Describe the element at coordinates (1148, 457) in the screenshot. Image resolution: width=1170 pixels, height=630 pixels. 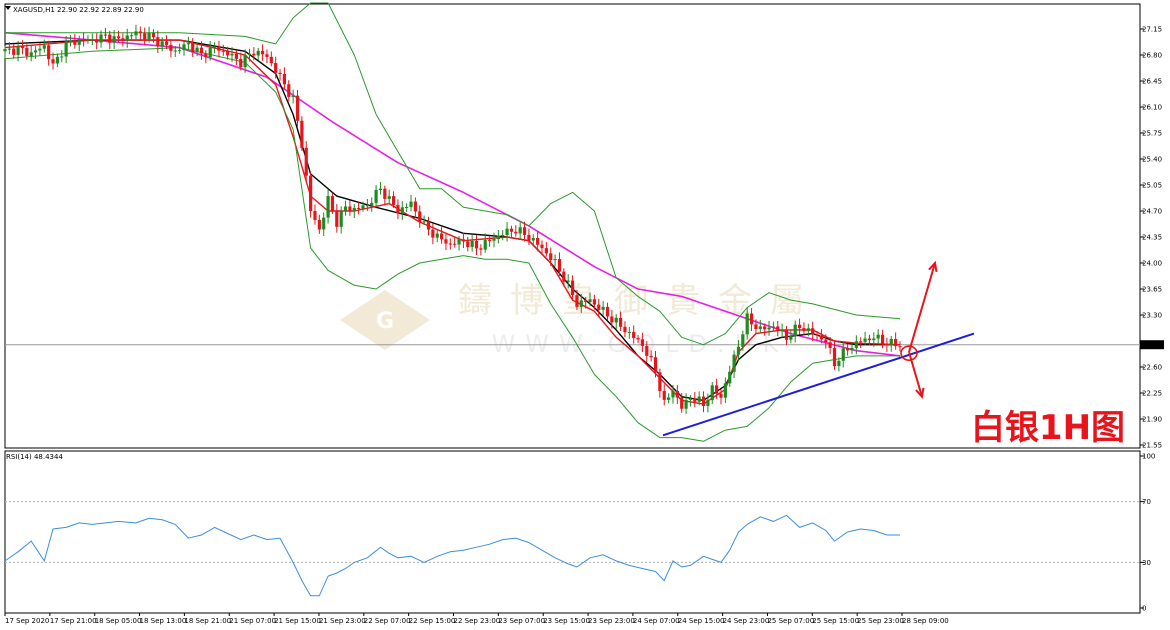
I see `rsi-tick-label: 100` at that location.